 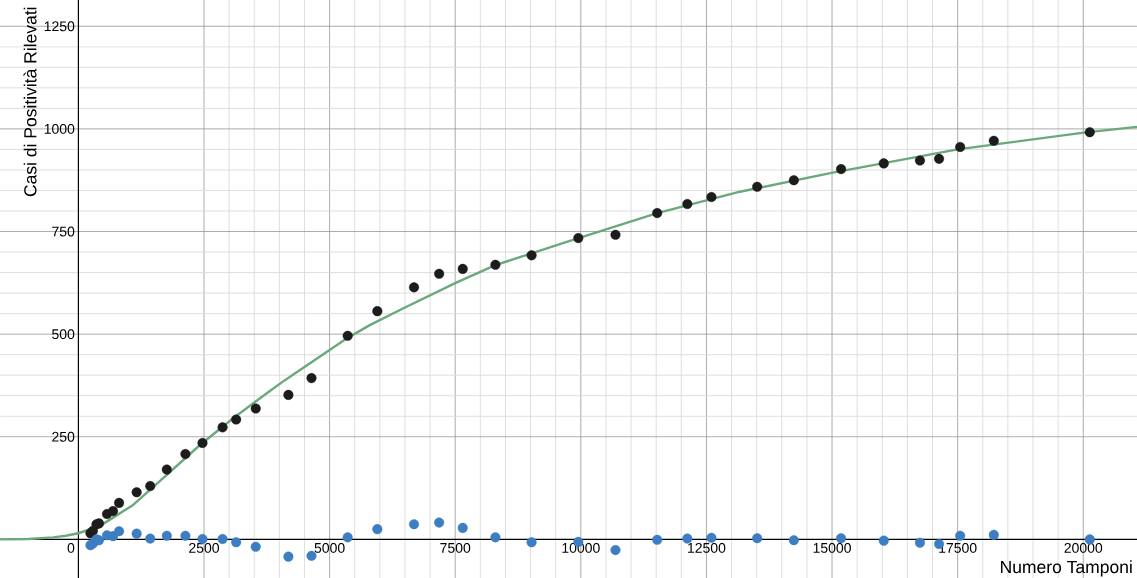 What do you see at coordinates (63, 334) in the screenshot?
I see `y-tick-label: 500` at bounding box center [63, 334].